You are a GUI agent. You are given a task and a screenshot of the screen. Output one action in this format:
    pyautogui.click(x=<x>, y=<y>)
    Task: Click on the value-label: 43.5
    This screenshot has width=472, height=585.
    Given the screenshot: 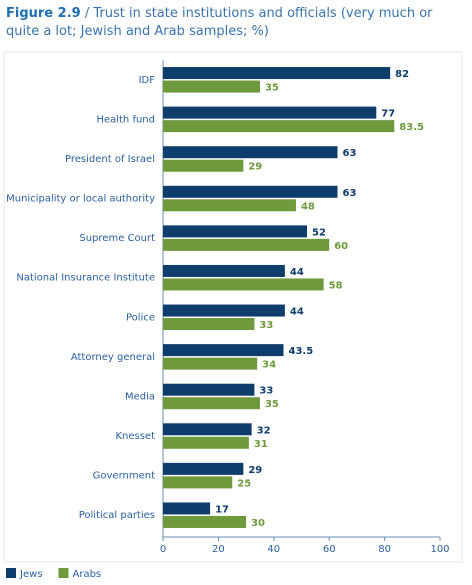 What is the action you would take?
    pyautogui.click(x=300, y=351)
    